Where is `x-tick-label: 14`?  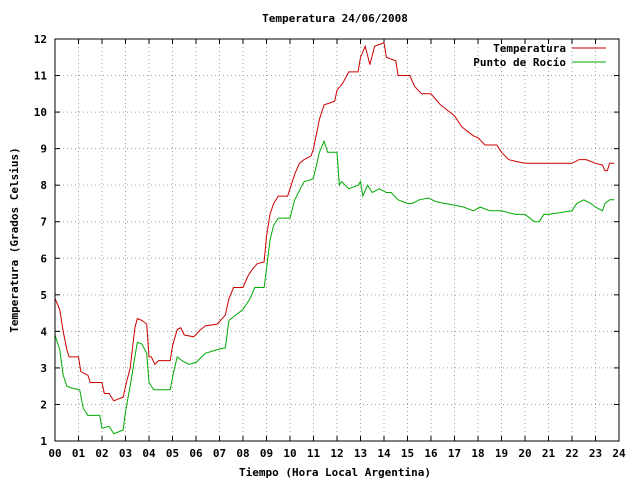 x-tick-label: 14 is located at coordinates (384, 453).